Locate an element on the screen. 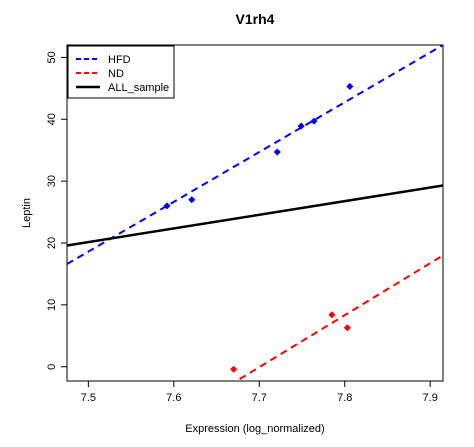 The image size is (474, 447). x-tick-label: 7.7 is located at coordinates (259, 398).